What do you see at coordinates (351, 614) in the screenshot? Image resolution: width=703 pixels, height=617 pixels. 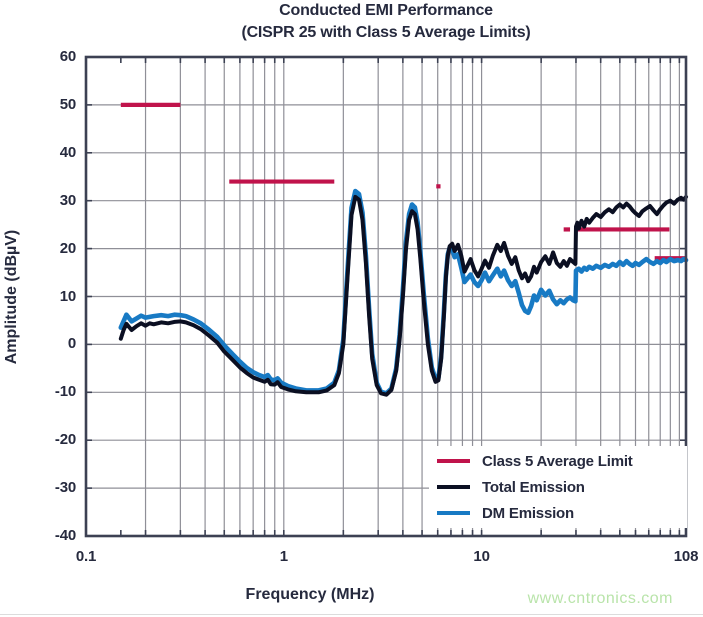 I see `page-bottom-divider` at bounding box center [351, 614].